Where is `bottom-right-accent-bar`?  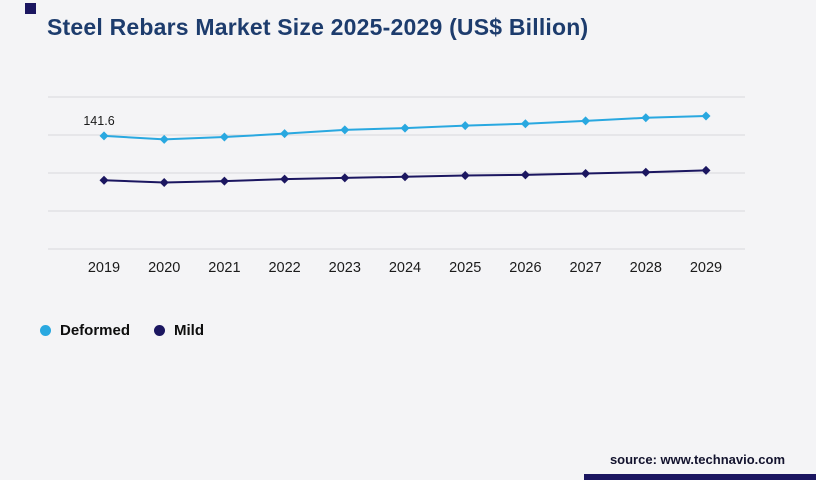 bottom-right-accent-bar is located at coordinates (700, 477).